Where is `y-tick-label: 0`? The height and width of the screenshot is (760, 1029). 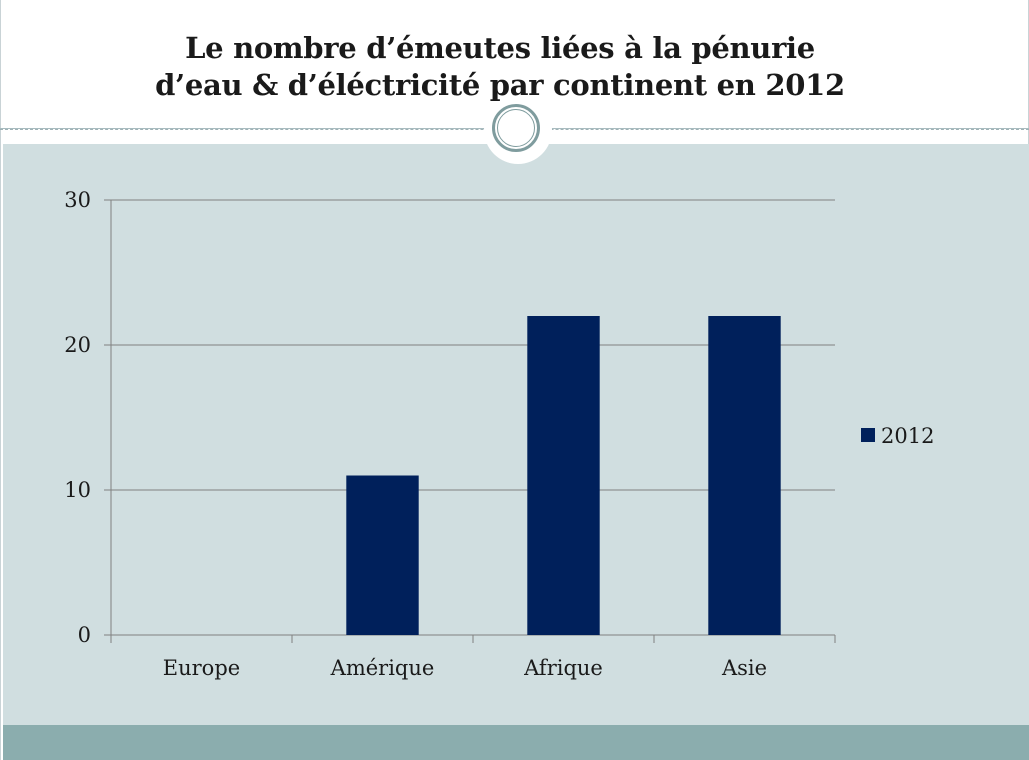
y-tick-label: 0 is located at coordinates (84, 635).